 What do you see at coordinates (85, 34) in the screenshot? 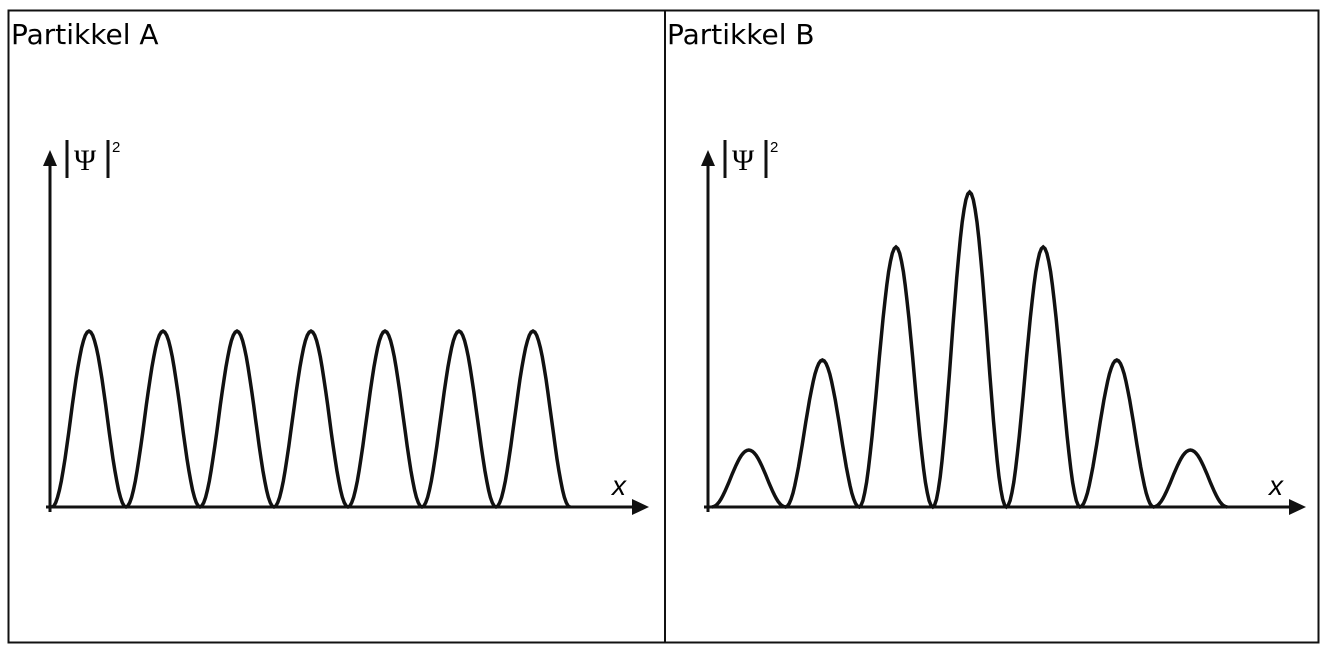
I see `panel-title: Partikkel A` at bounding box center [85, 34].